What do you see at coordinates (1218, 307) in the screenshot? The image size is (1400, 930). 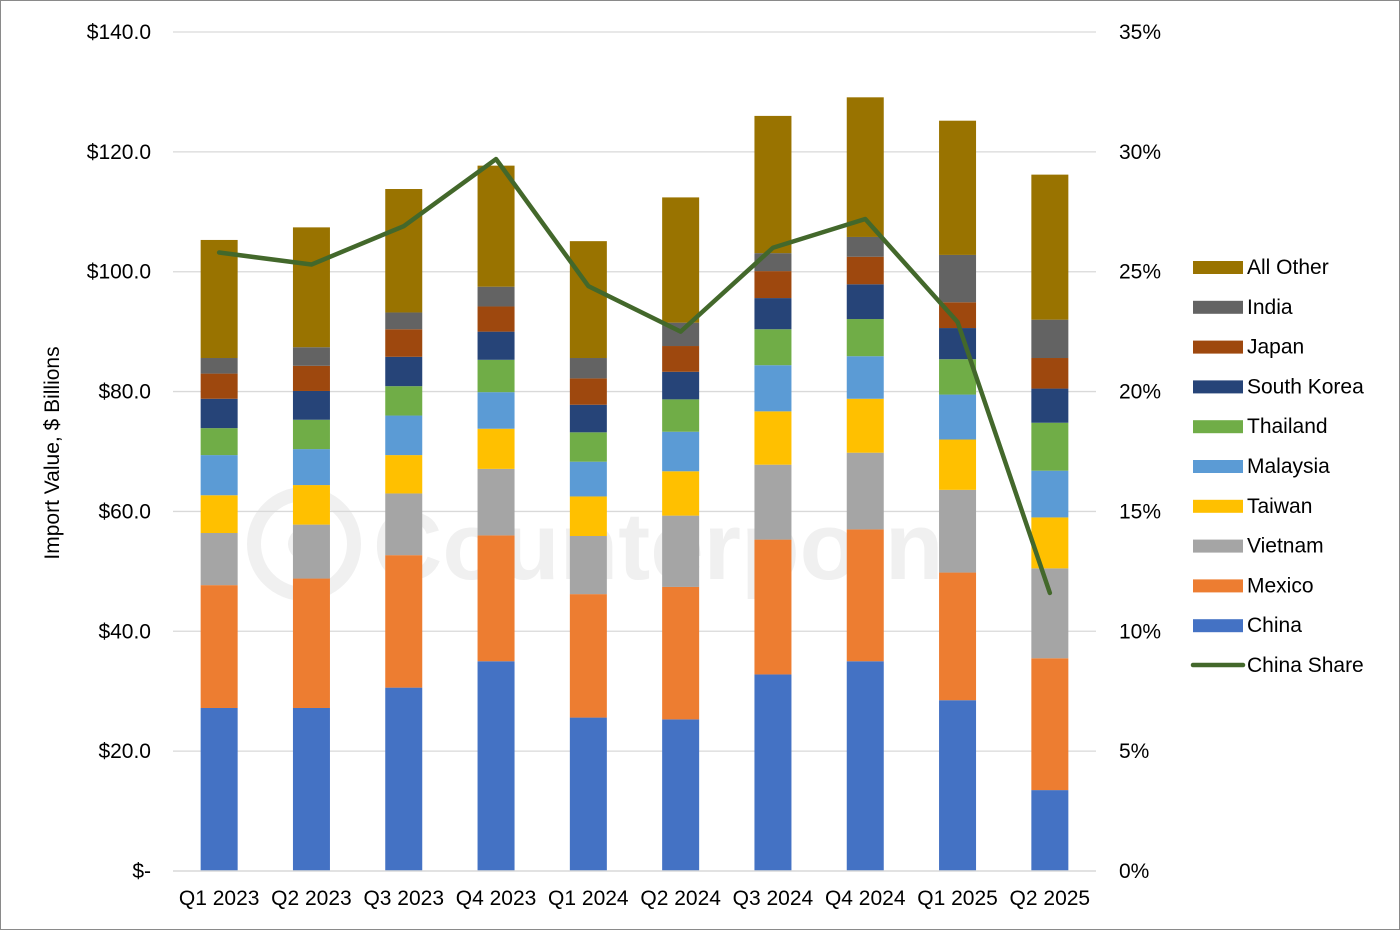 I see `legend-swatch-india` at bounding box center [1218, 307].